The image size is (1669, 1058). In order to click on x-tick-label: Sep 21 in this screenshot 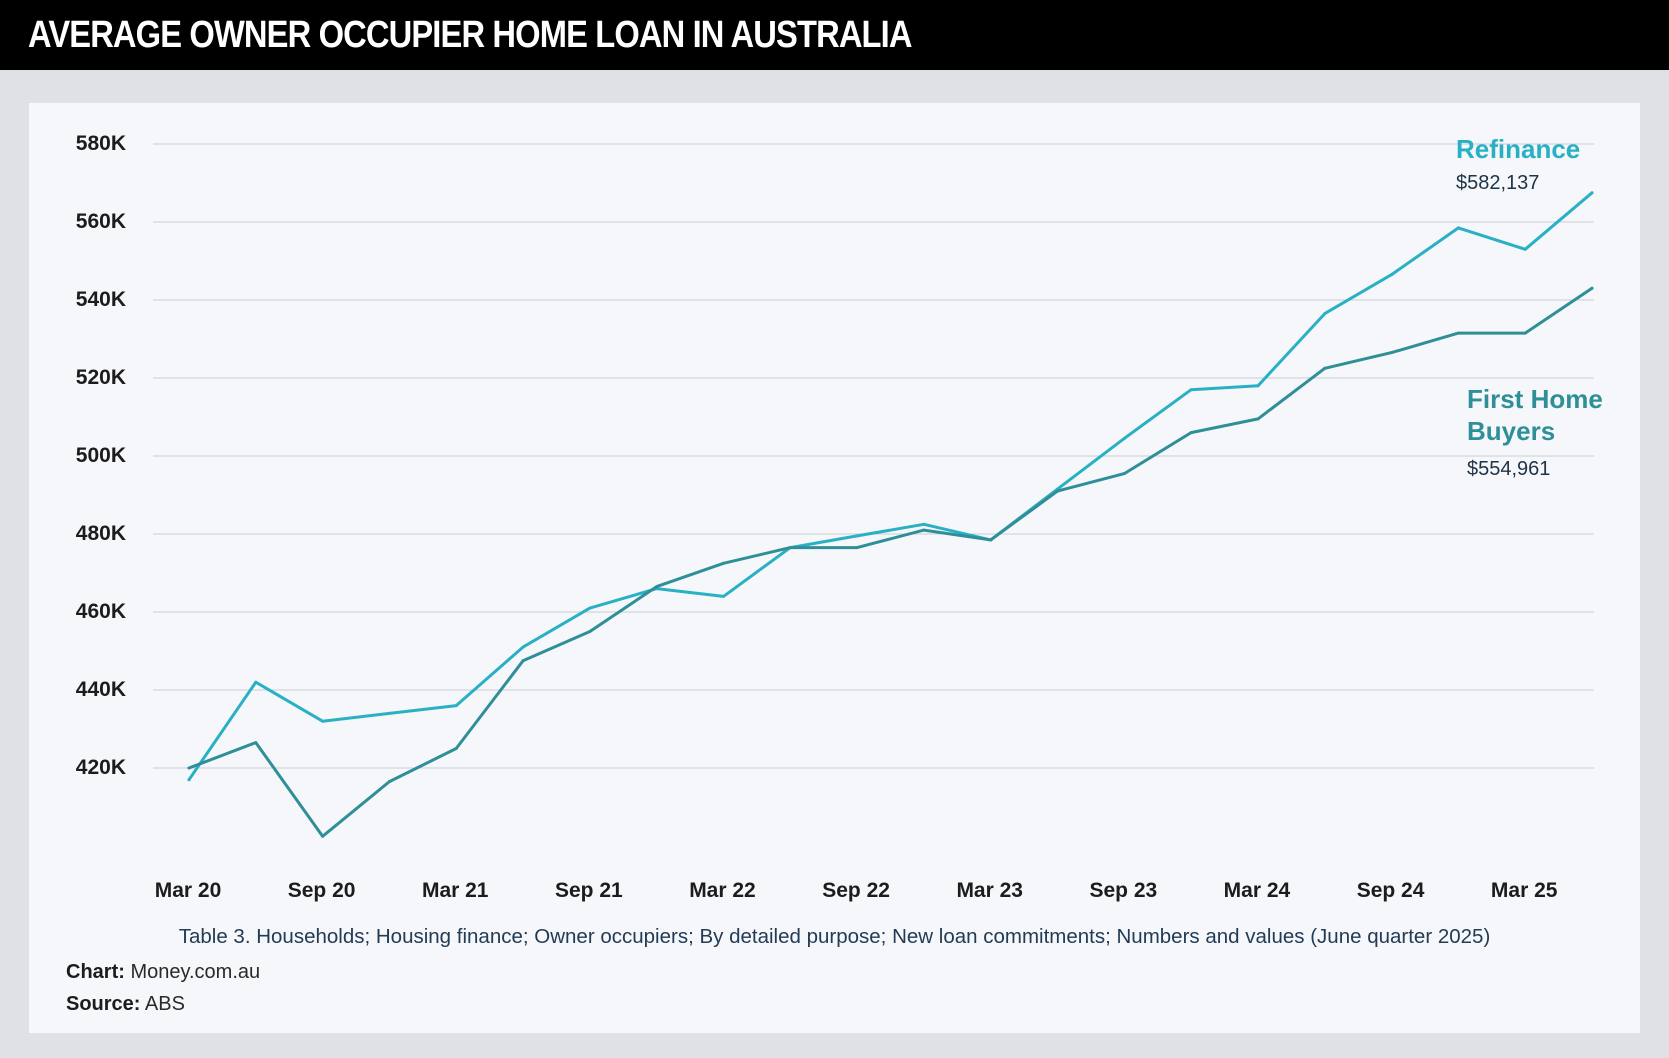, I will do `click(589, 890)`.